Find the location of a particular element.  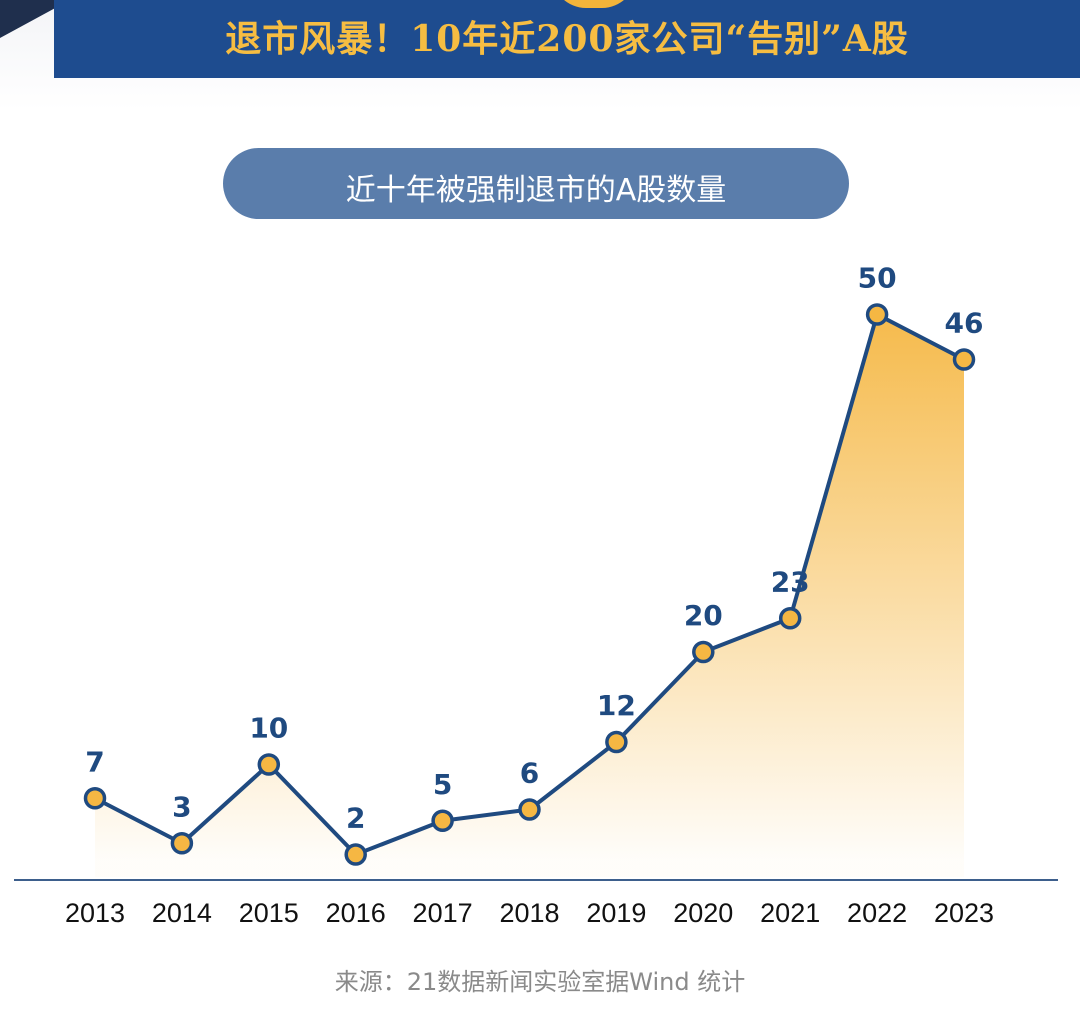

data-point-2021 is located at coordinates (790, 618).